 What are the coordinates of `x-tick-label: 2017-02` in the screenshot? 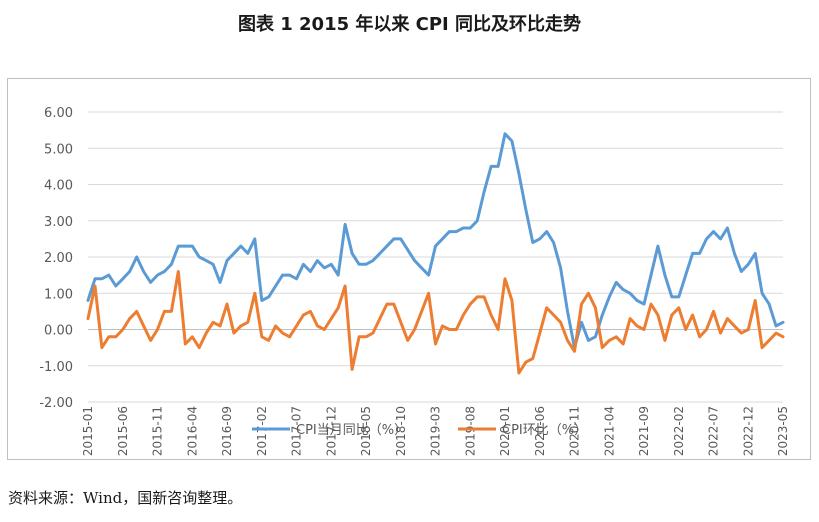 It's located at (262, 431).